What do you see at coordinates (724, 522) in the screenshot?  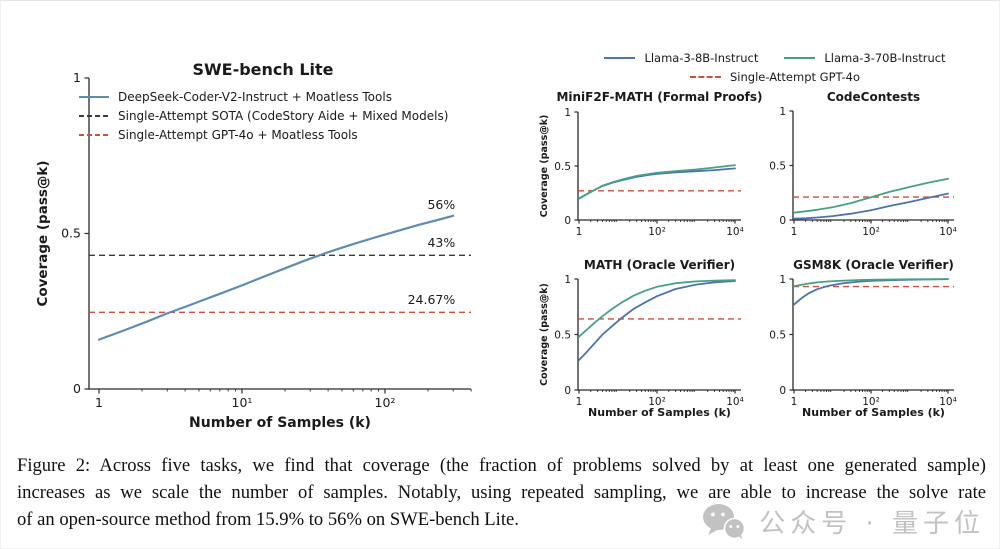 I see `wechat-icon` at bounding box center [724, 522].